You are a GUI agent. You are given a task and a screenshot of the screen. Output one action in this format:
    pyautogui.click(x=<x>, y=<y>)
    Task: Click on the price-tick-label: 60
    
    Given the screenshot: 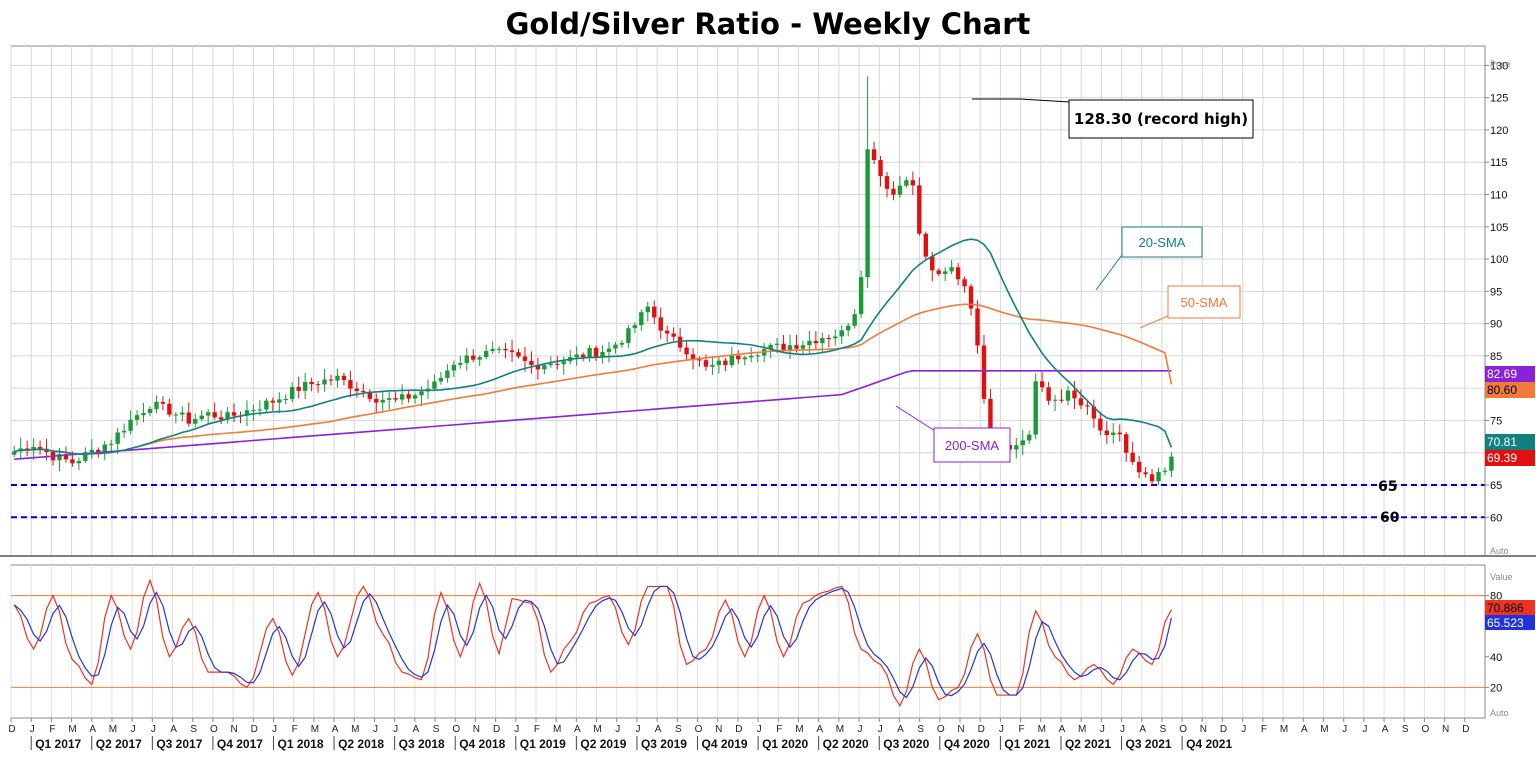 What is the action you would take?
    pyautogui.click(x=1496, y=518)
    